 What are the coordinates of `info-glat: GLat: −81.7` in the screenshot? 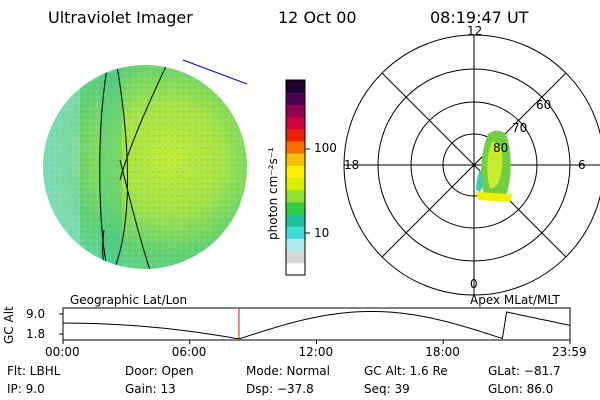 It's located at (524, 371).